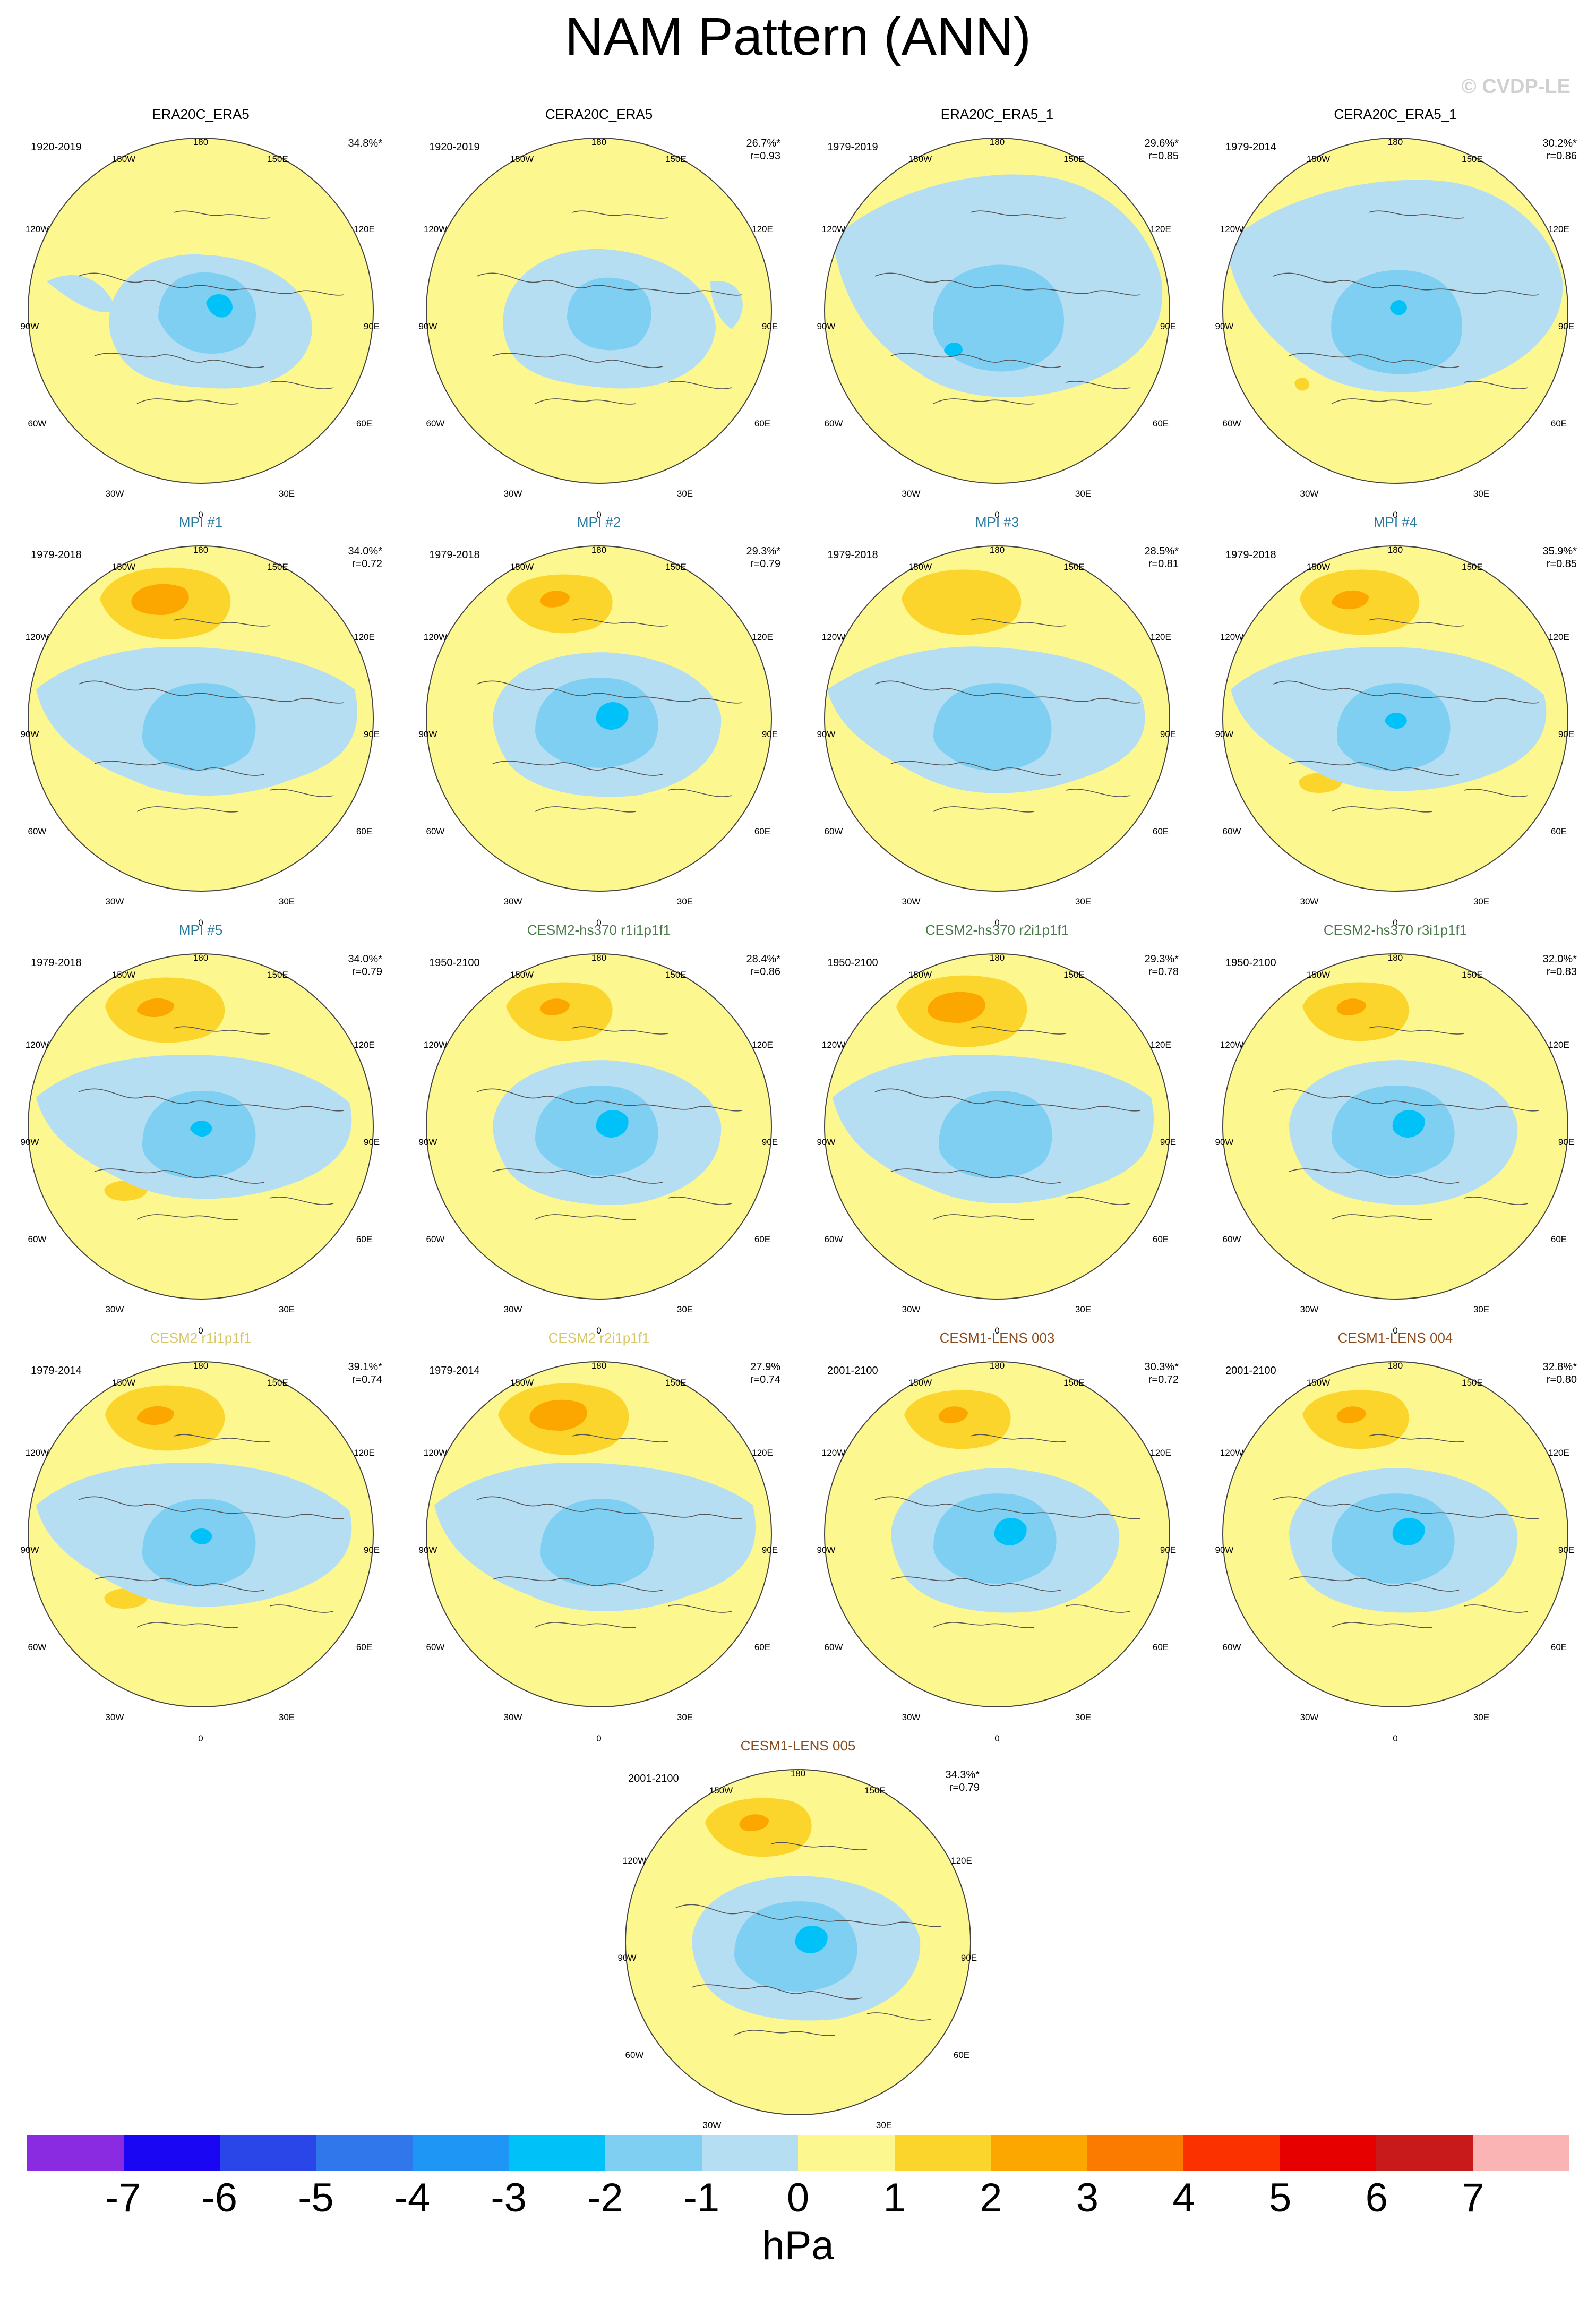  I want to click on panel-title: CESM1-LENS 004, so click(1395, 1338).